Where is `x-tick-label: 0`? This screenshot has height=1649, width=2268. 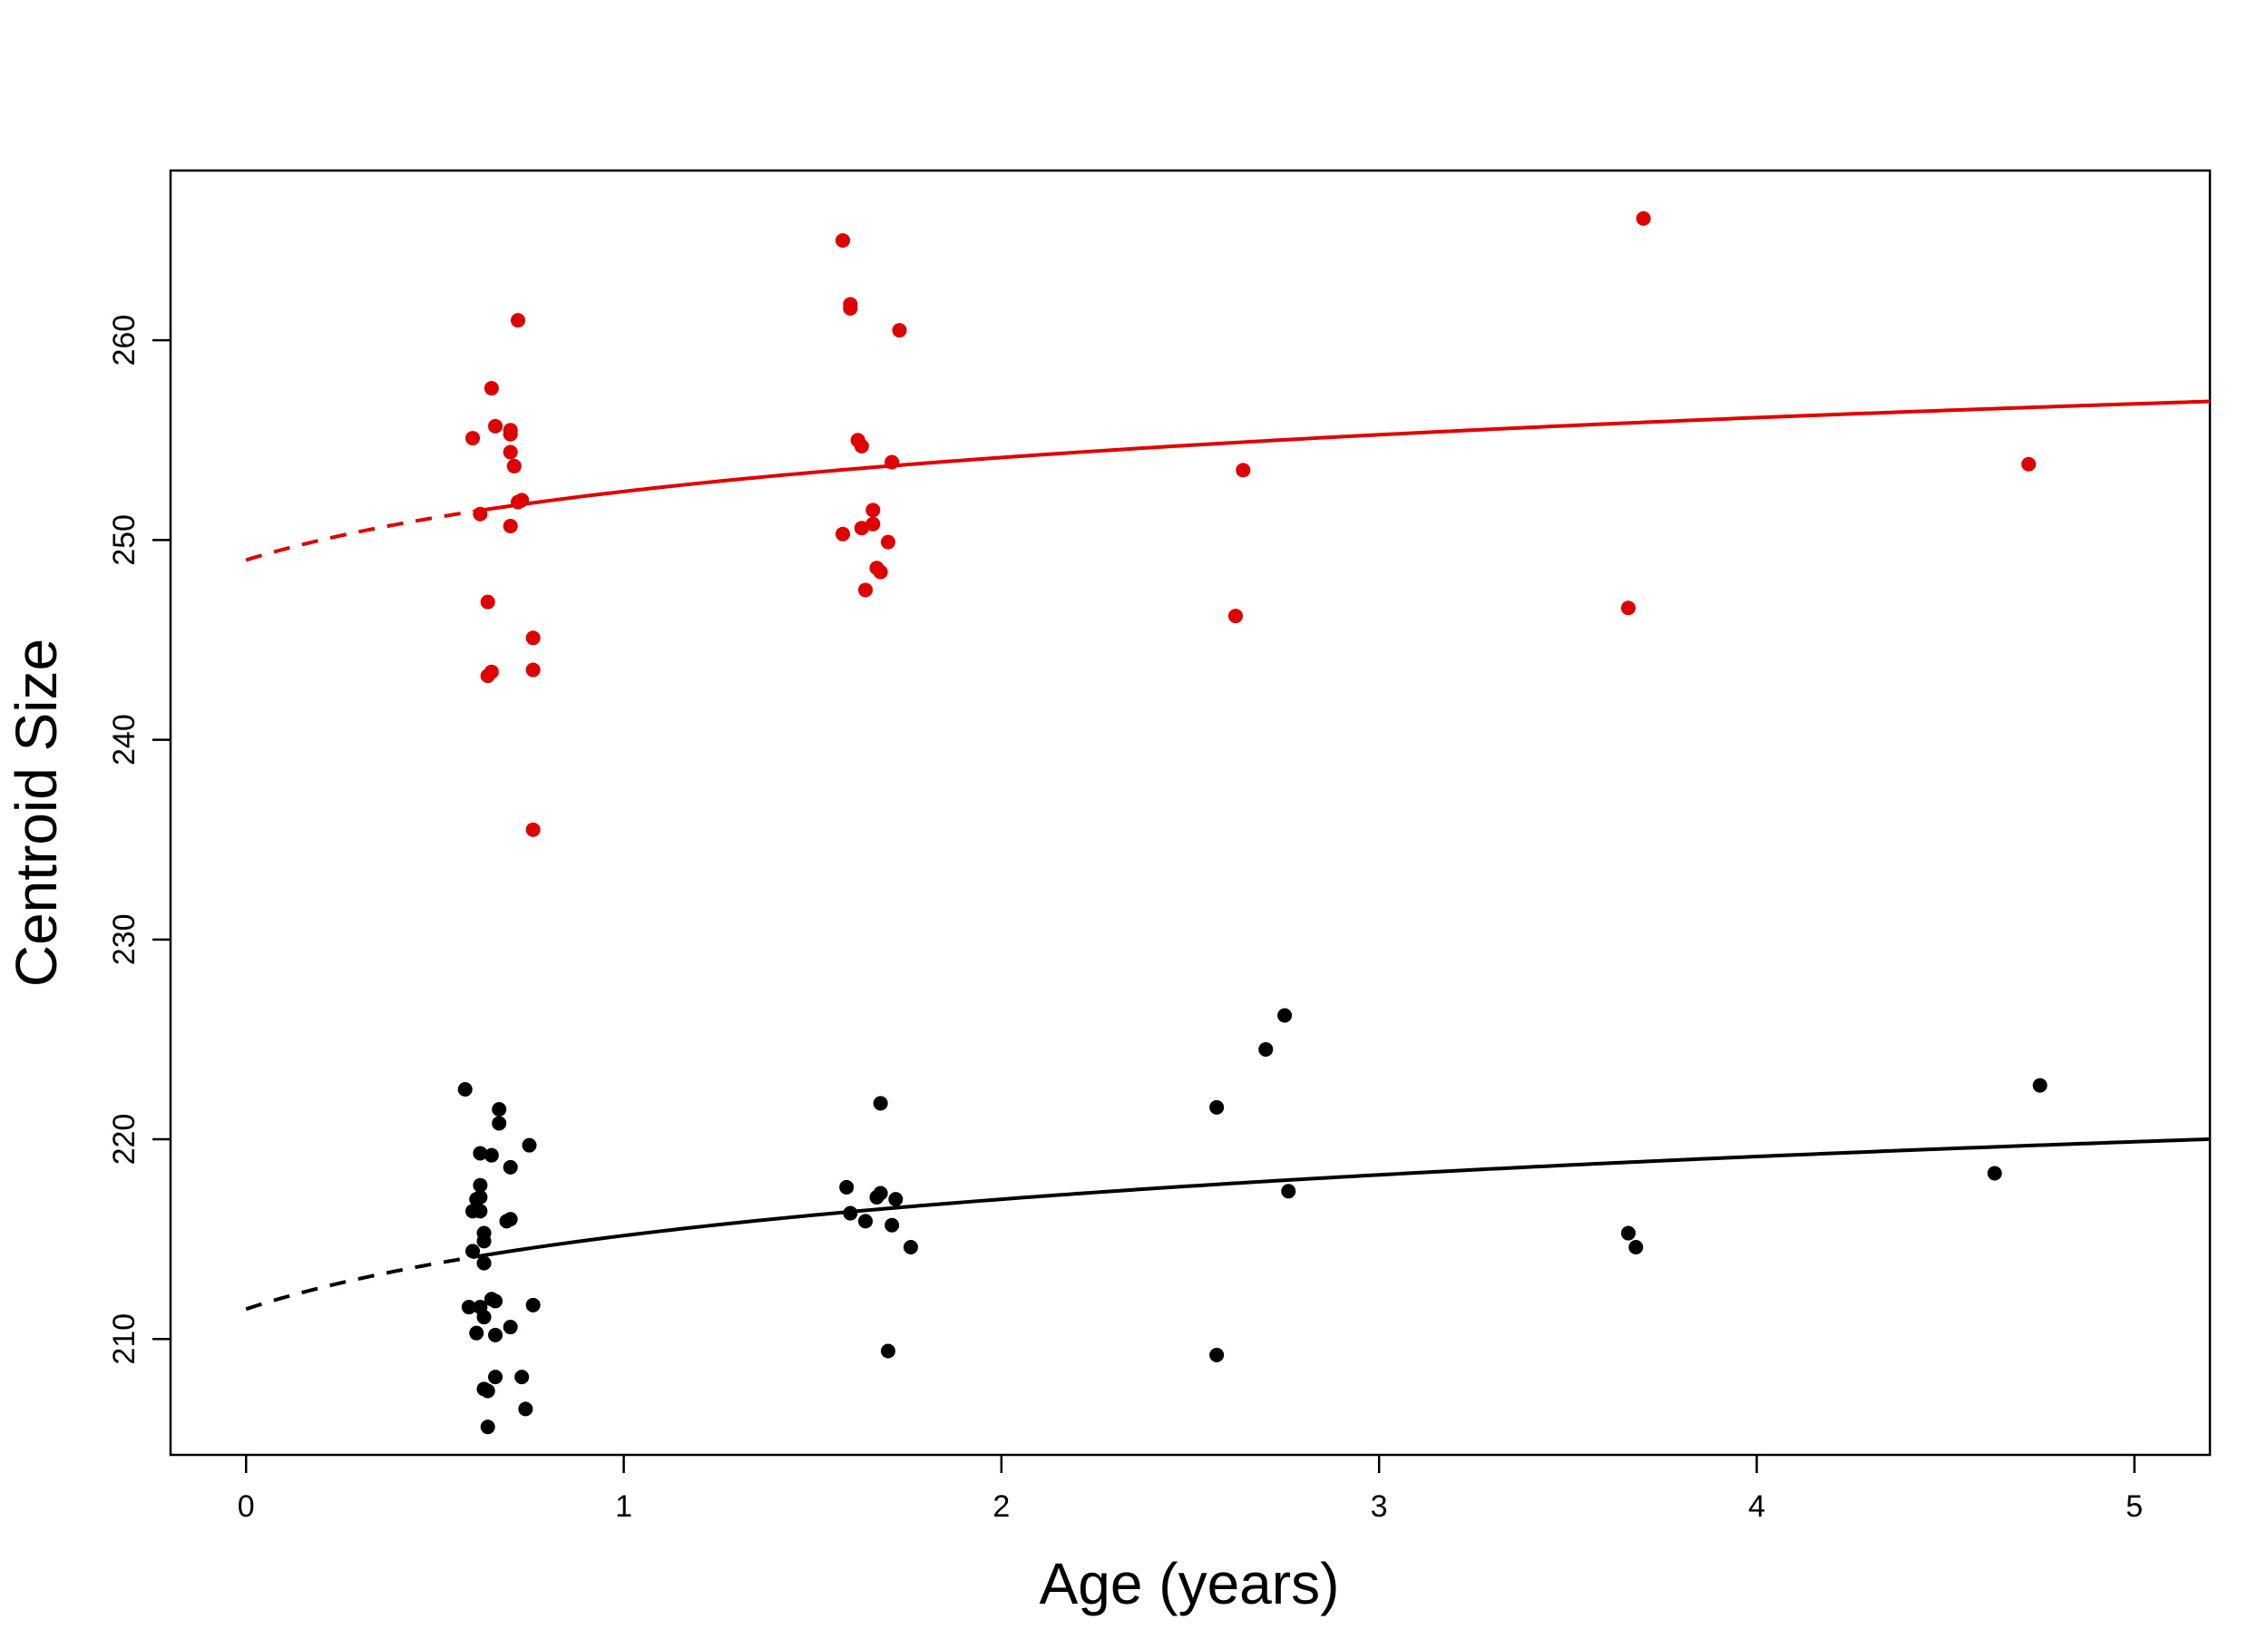
x-tick-label: 0 is located at coordinates (247, 1506).